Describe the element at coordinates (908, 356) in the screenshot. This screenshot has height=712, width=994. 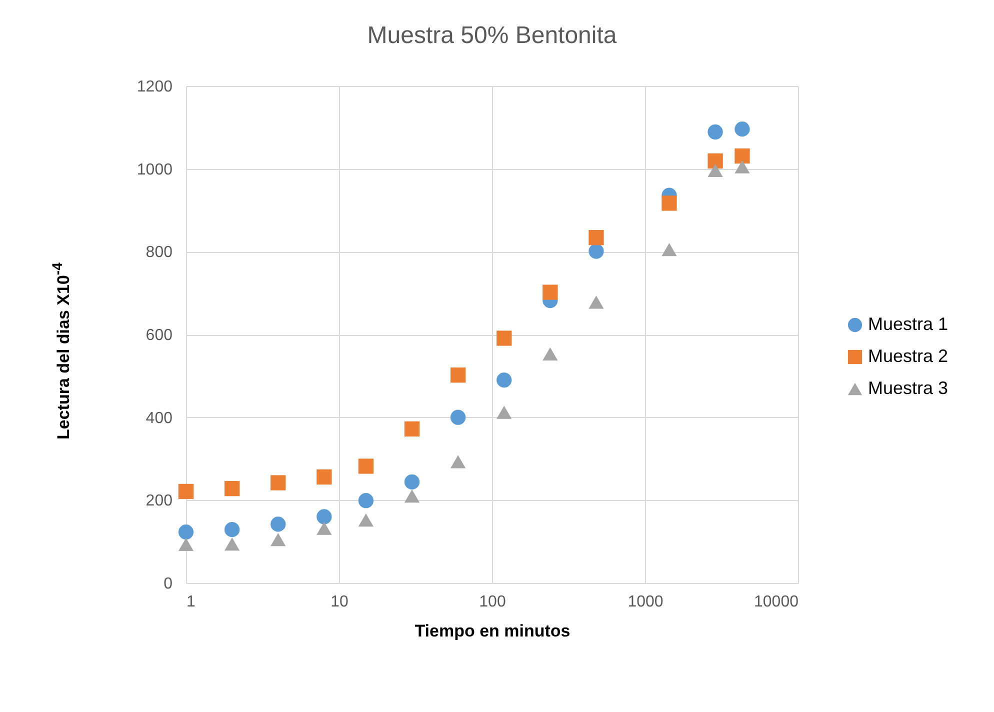
I see `legend-label: Muestra 2` at that location.